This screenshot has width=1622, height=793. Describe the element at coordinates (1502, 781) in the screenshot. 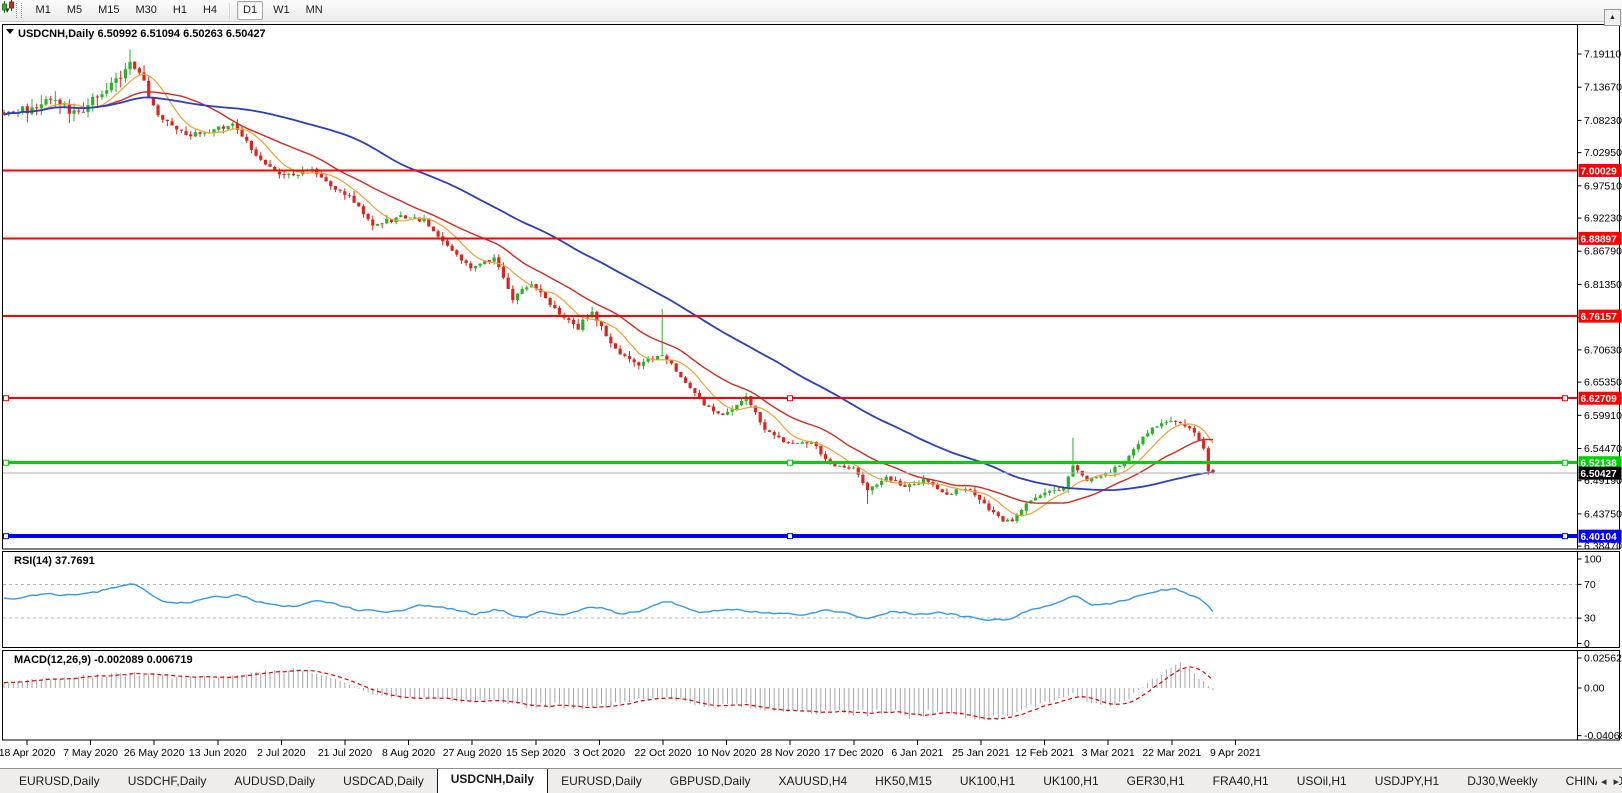

I see `chart-tab-dj30-weekly: DJ30,Weekly` at that location.